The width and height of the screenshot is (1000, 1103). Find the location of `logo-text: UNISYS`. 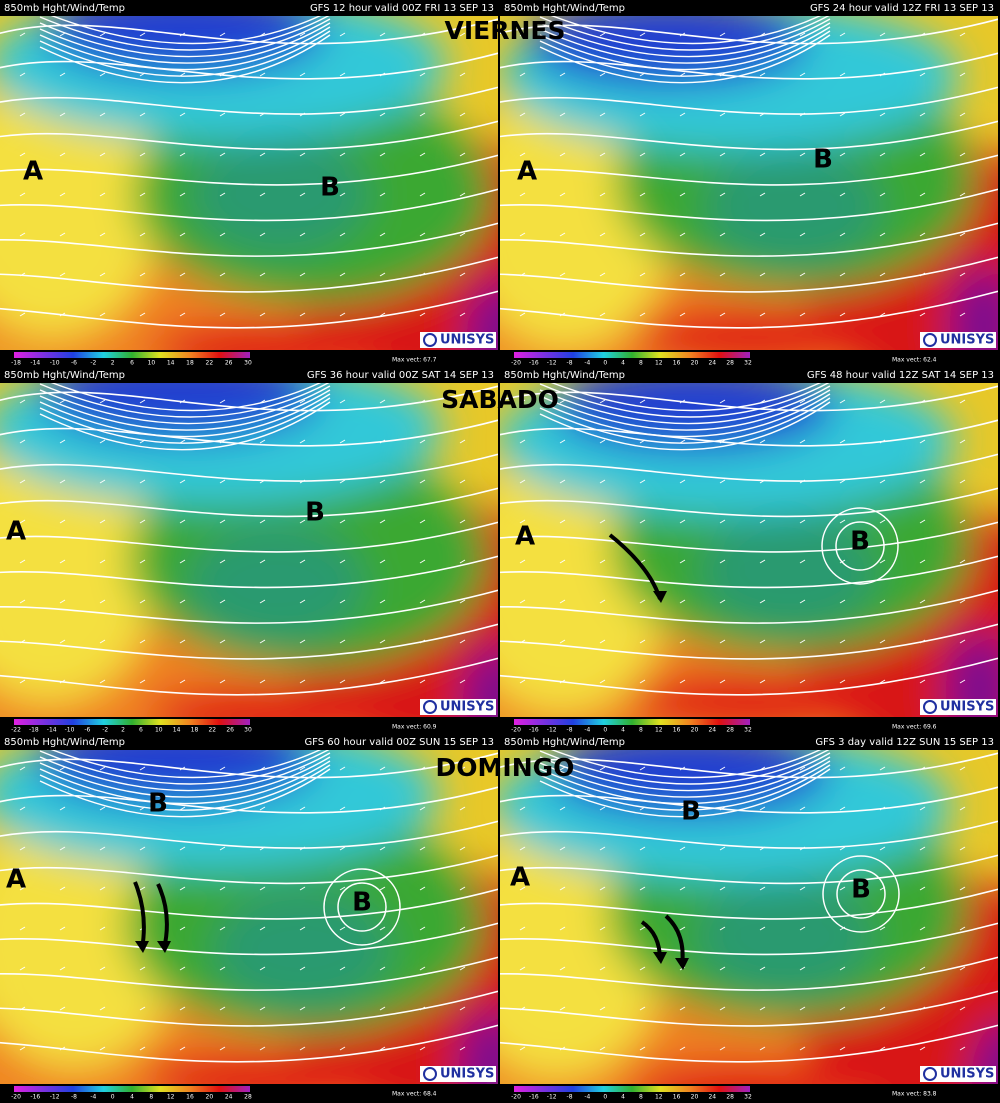

logo-text: UNISYS is located at coordinates (967, 340).